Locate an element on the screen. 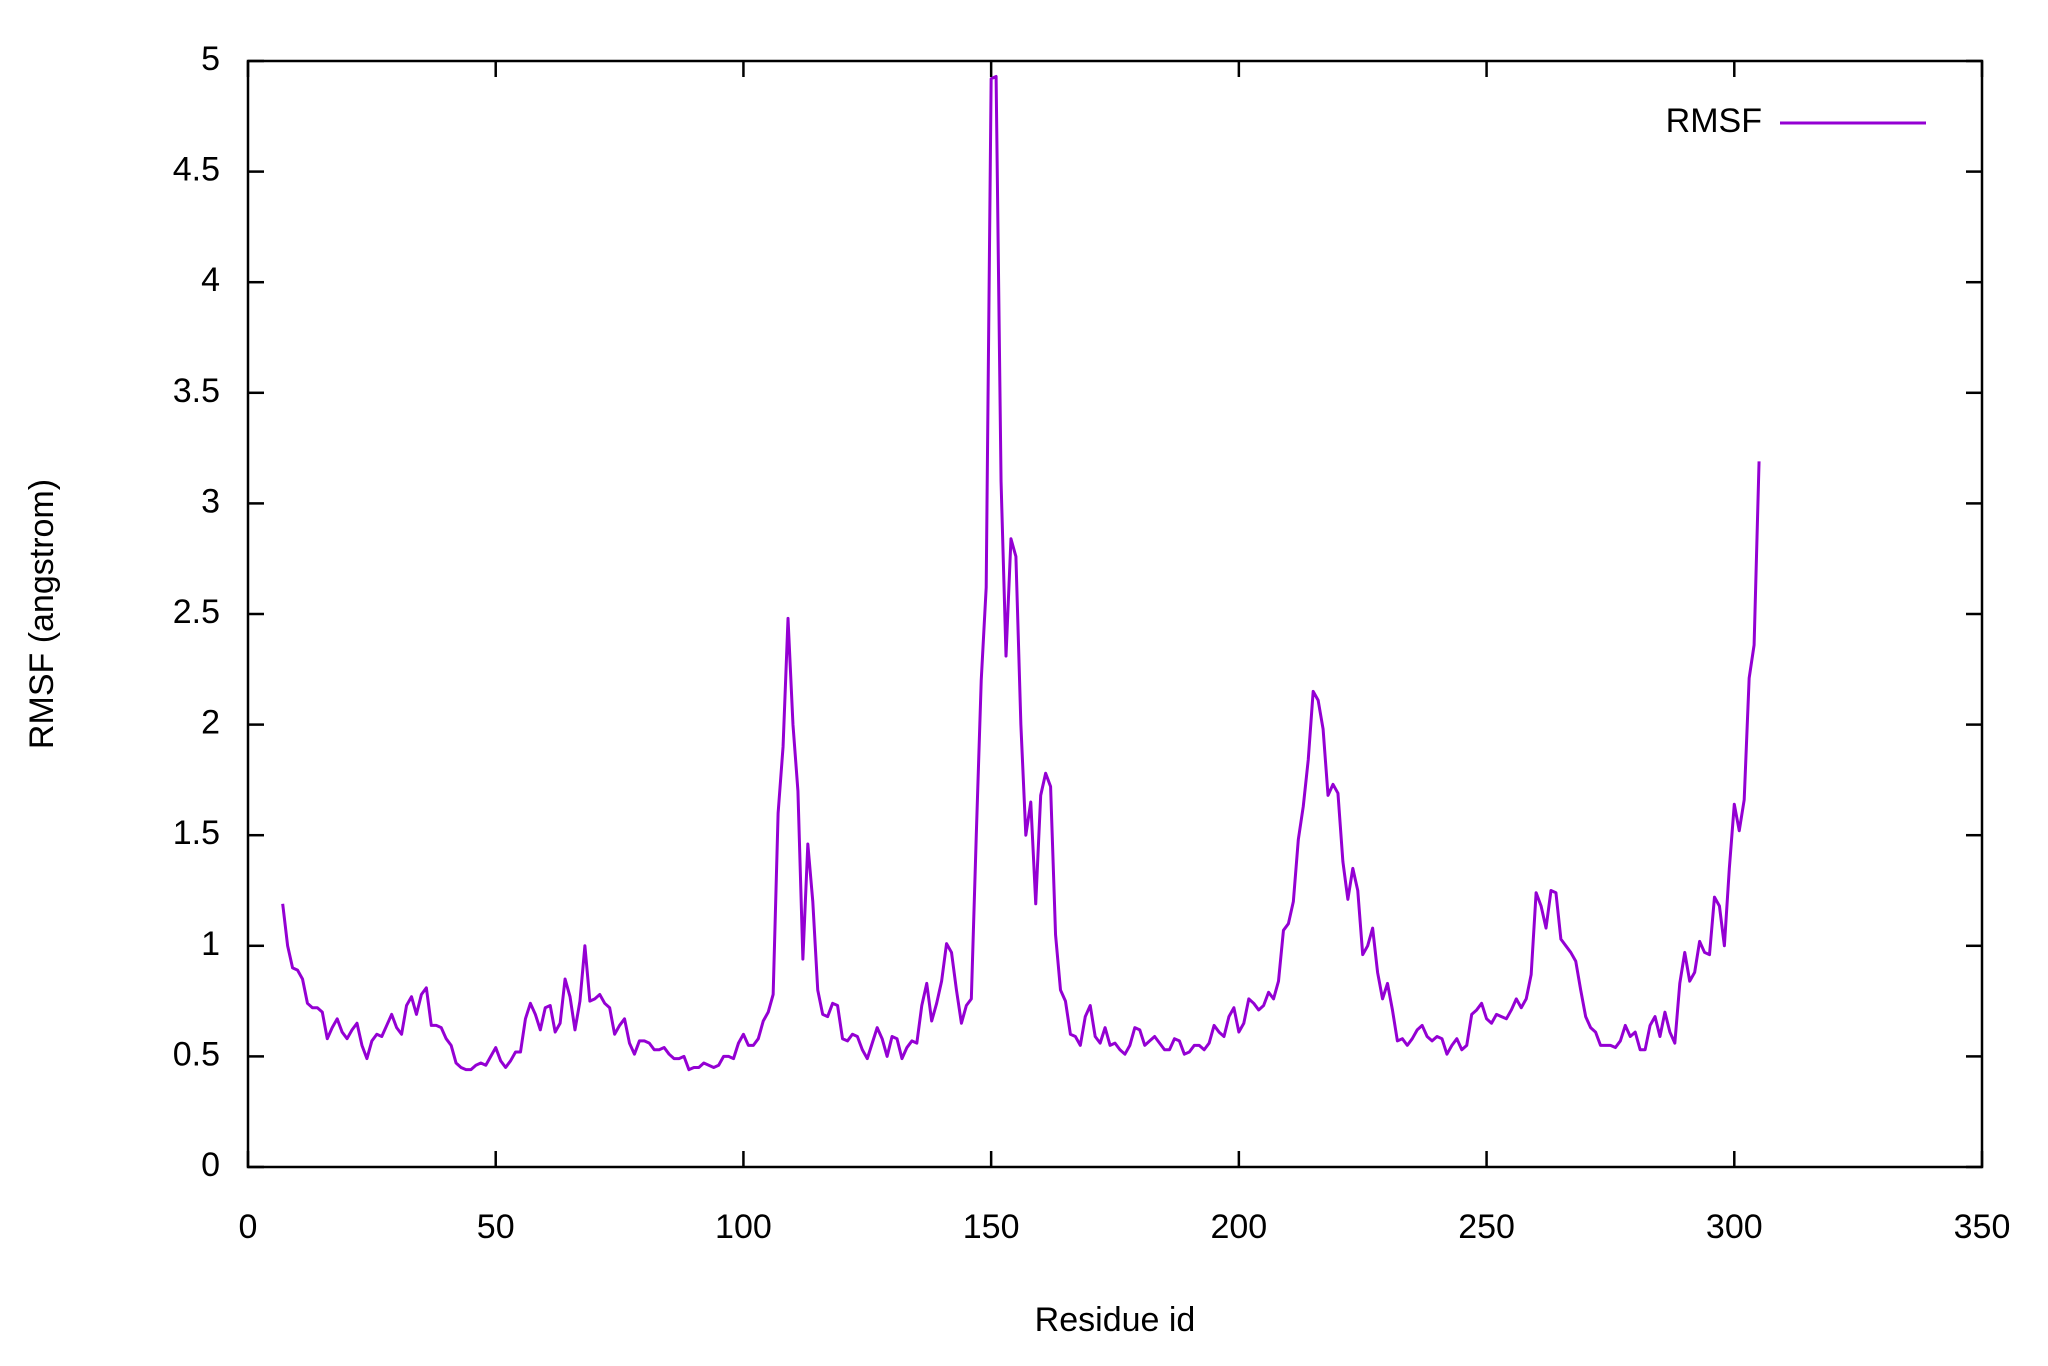 The image size is (2048, 1366). y-axis-label: RMSF (angstrom) is located at coordinates (42, 614).